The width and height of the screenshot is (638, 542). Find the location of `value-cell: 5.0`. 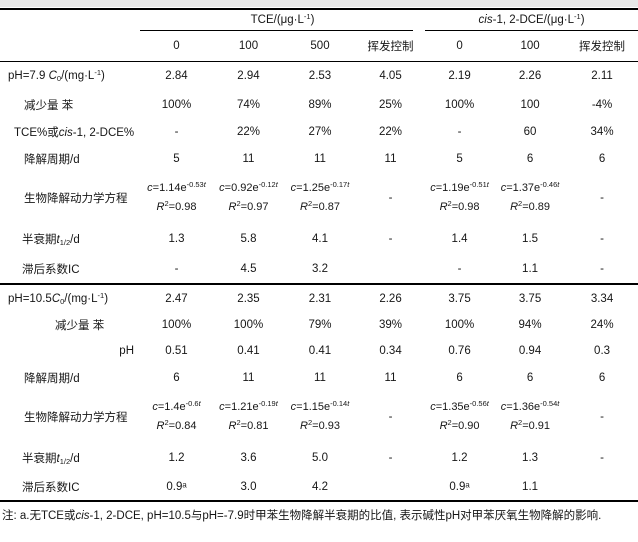

value-cell: 5.0 is located at coordinates (320, 458).